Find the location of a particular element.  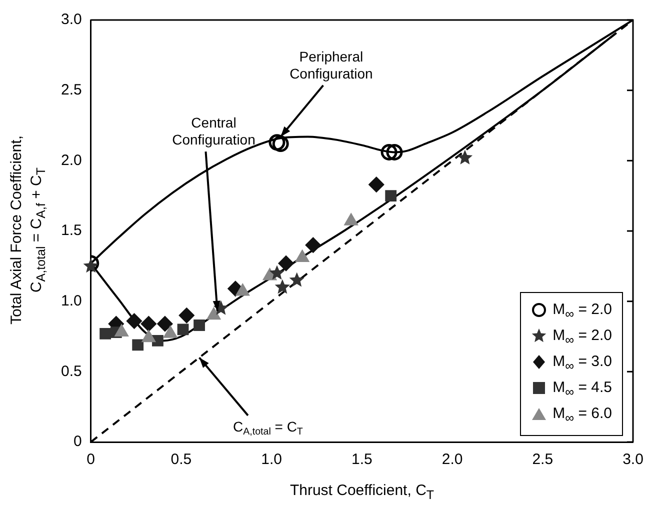

y-tick-label: 2.0 is located at coordinates (71, 160).